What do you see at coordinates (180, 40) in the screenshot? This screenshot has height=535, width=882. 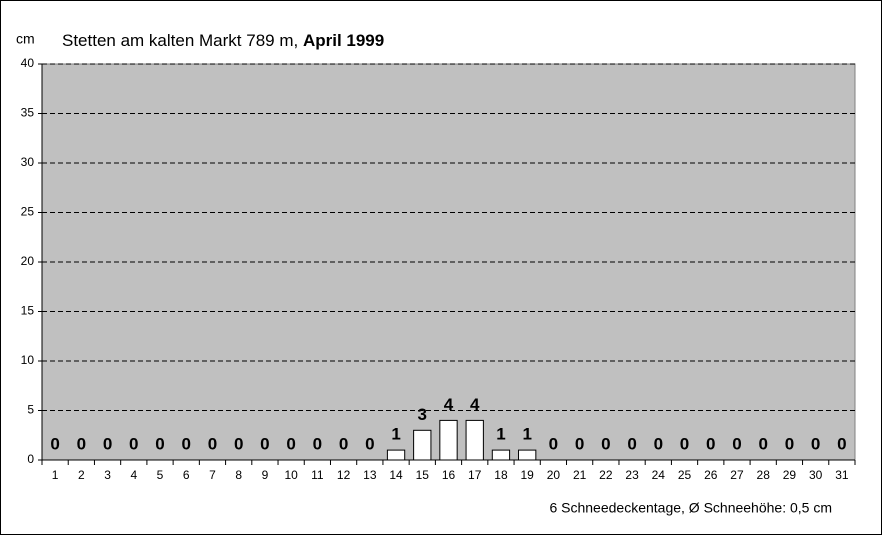 I see `title-main: Stetten am kalten Markt 789 m,` at bounding box center [180, 40].